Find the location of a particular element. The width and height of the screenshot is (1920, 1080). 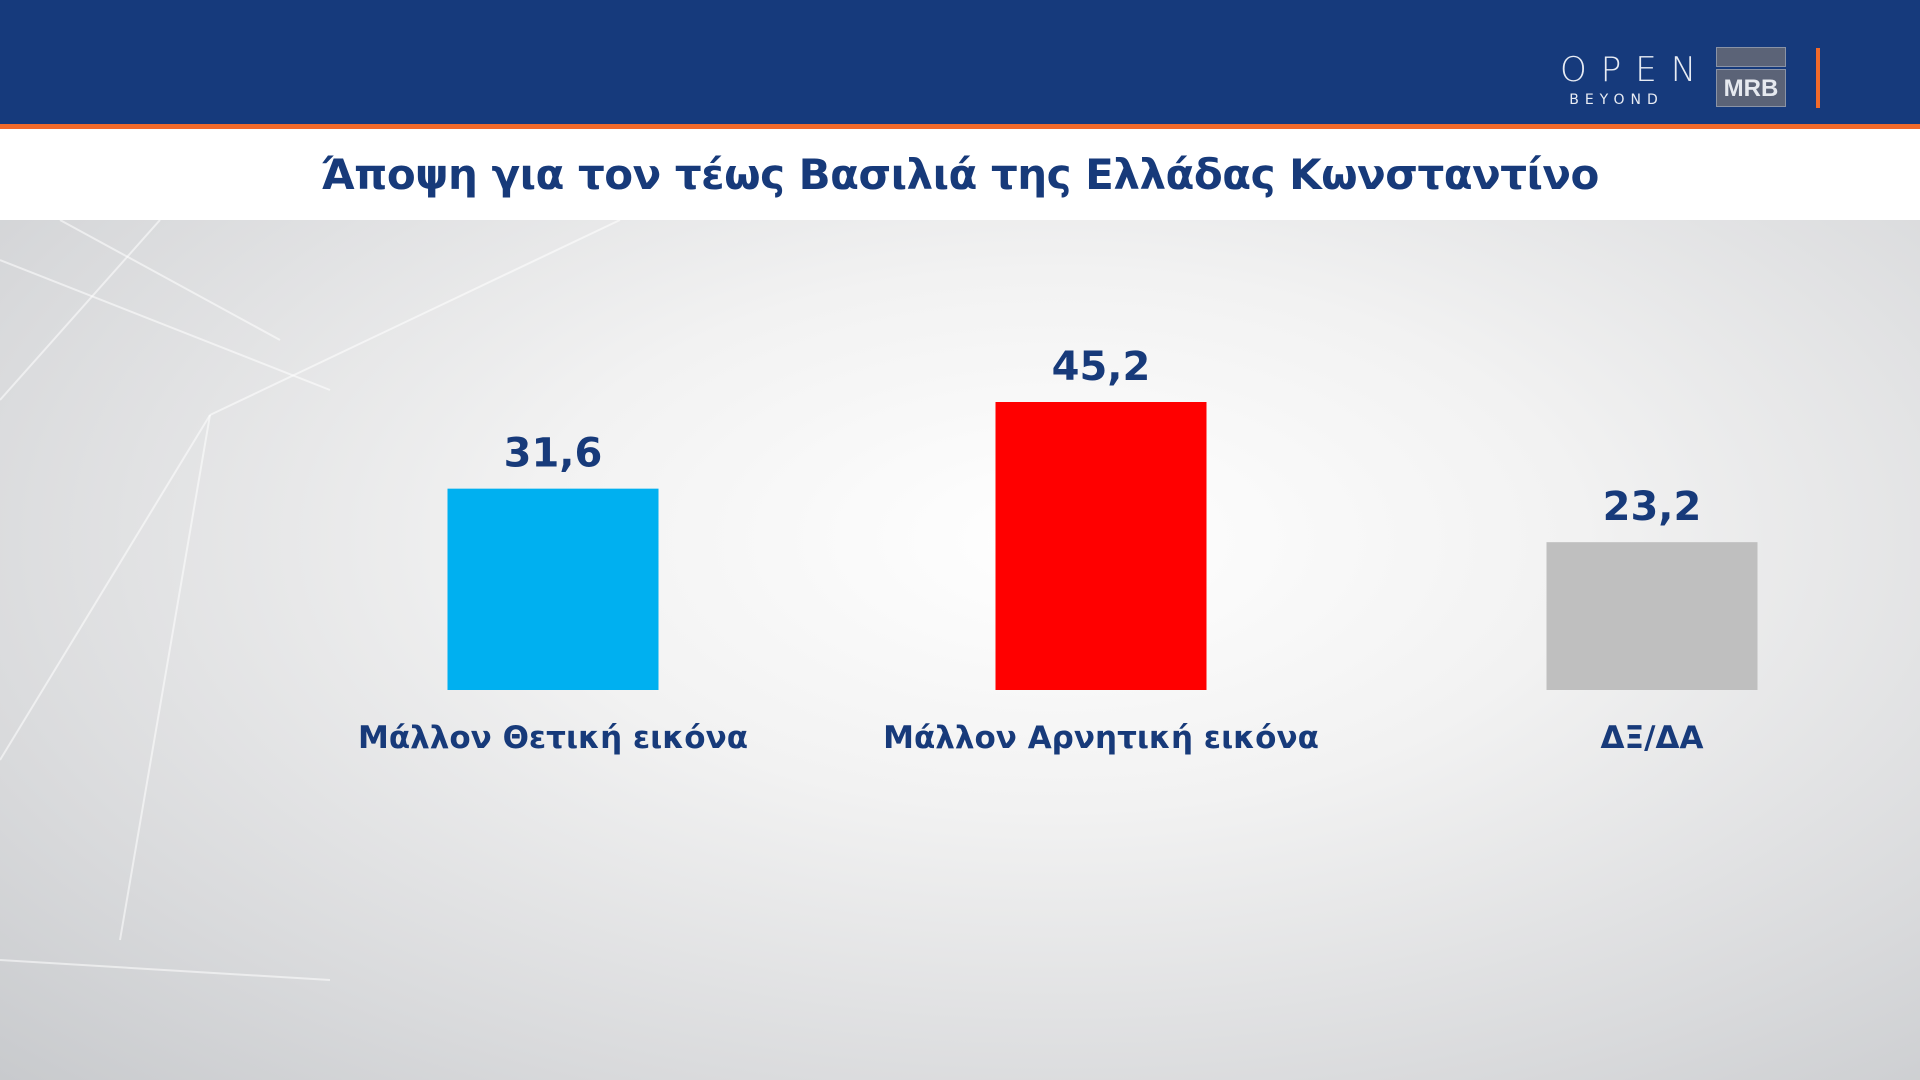

value-label: 45,2 is located at coordinates (1101, 367).